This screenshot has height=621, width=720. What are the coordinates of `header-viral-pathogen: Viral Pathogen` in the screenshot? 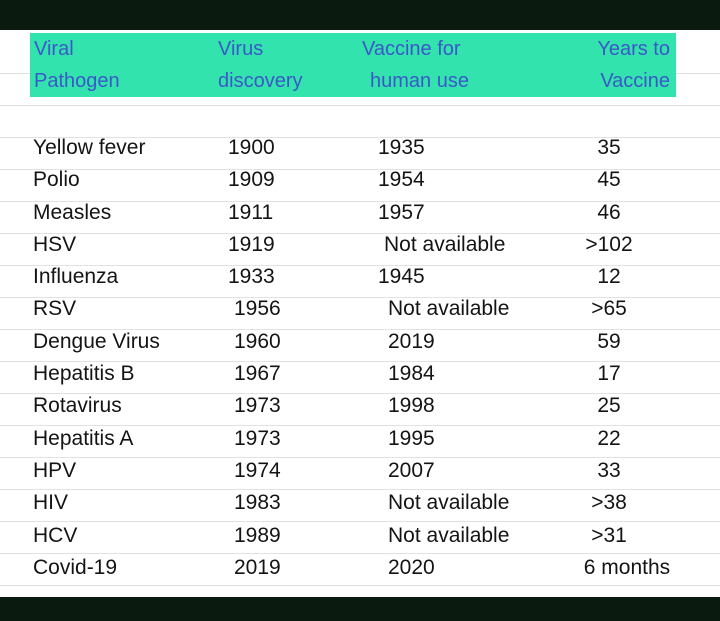 It's located at (77, 65).